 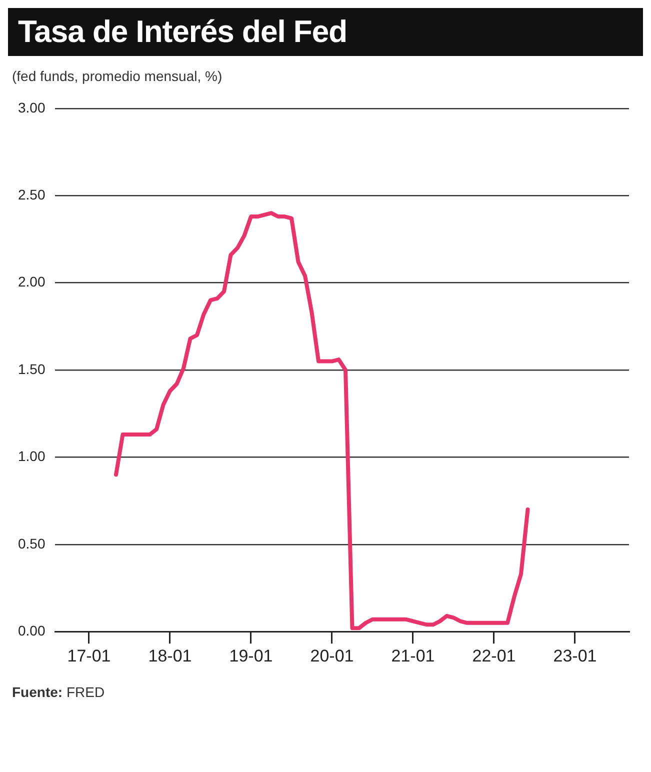 I want to click on x-tick-label: 21-01, so click(x=413, y=656).